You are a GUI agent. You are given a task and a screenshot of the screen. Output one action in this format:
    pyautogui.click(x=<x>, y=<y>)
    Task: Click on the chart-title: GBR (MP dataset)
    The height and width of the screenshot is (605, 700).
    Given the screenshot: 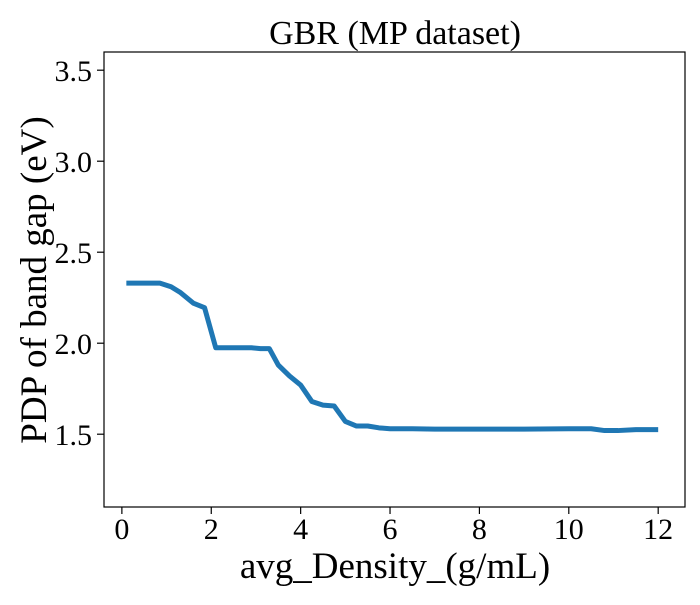 What is the action you would take?
    pyautogui.click(x=395, y=33)
    